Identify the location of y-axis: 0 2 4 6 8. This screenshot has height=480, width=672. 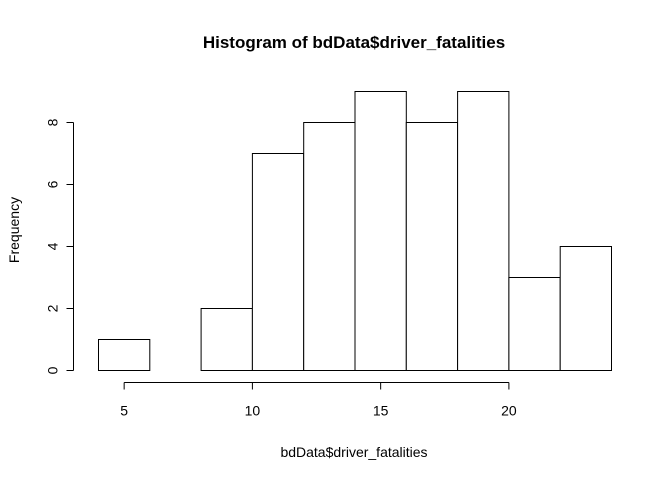
(59, 246).